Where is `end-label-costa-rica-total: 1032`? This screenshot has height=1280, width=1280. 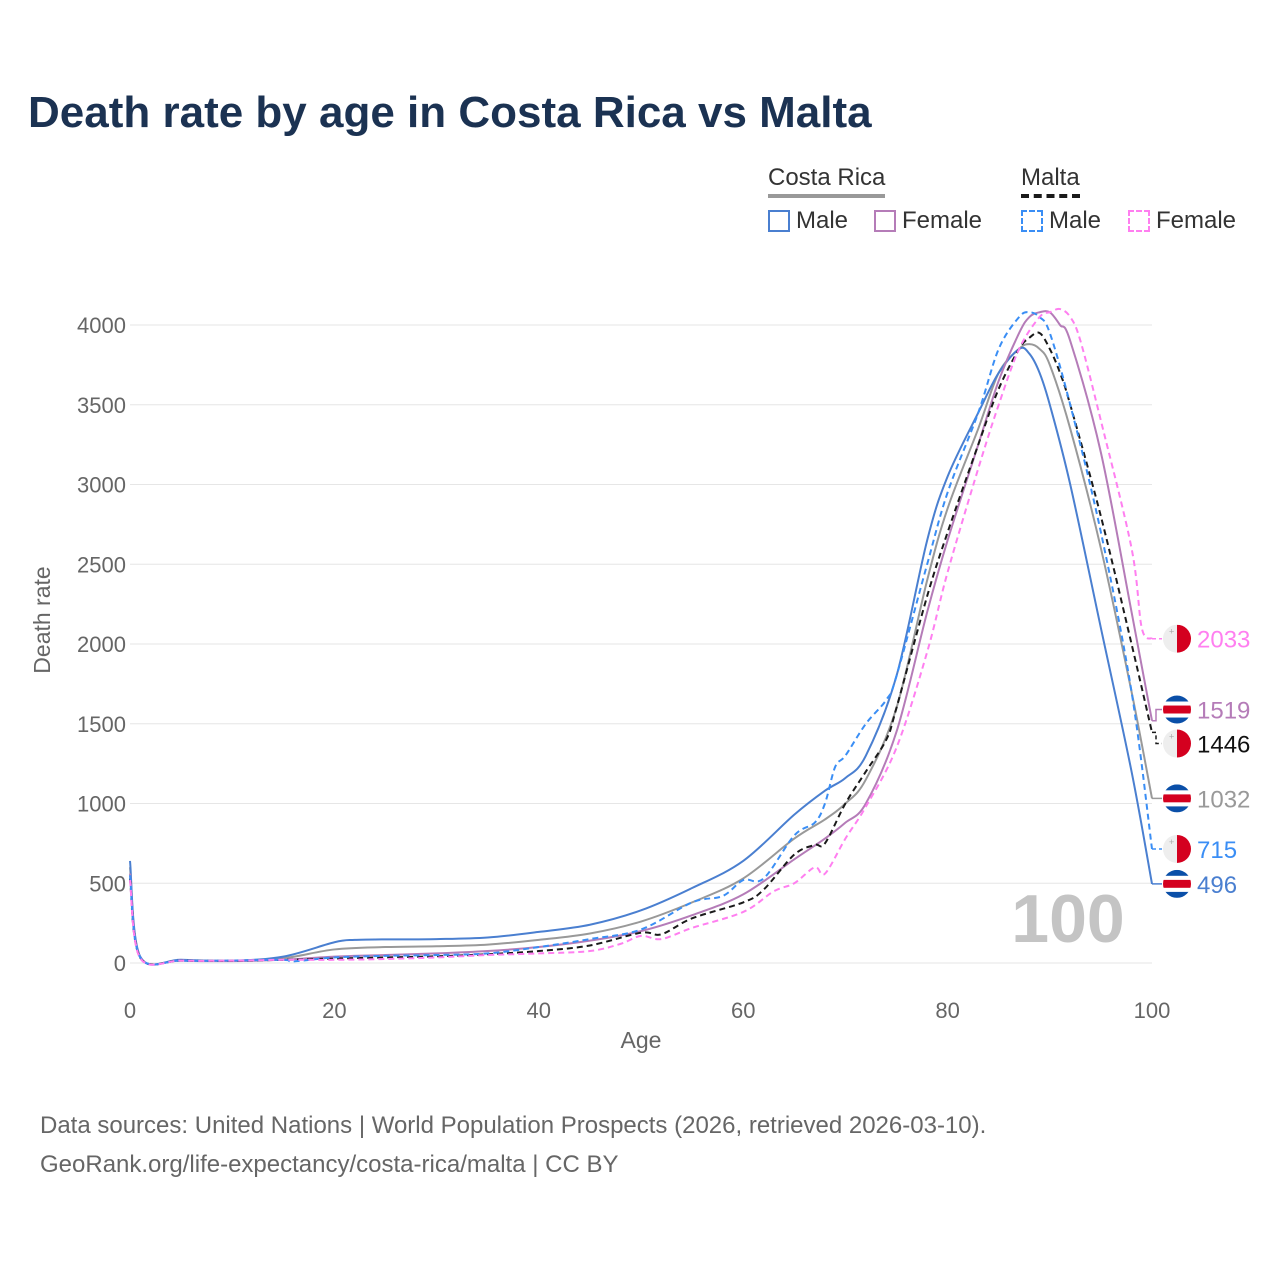 end-label-costa-rica-total: 1032 is located at coordinates (1201, 798).